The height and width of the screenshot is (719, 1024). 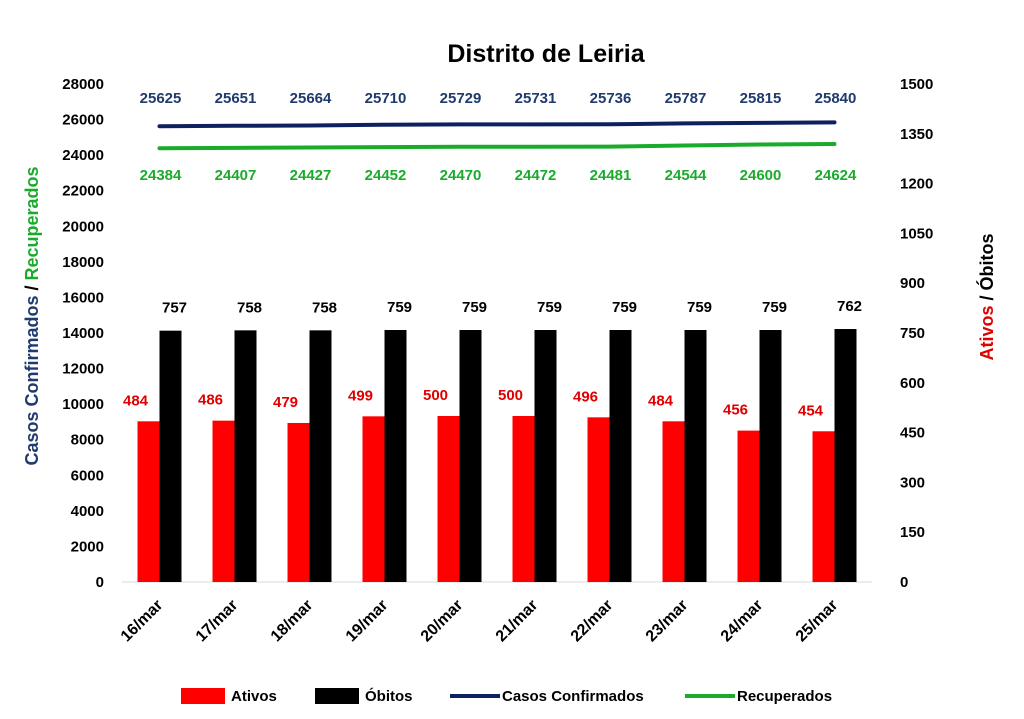 I want to click on right-axis-label-ativos: Ativos, so click(x=987, y=333).